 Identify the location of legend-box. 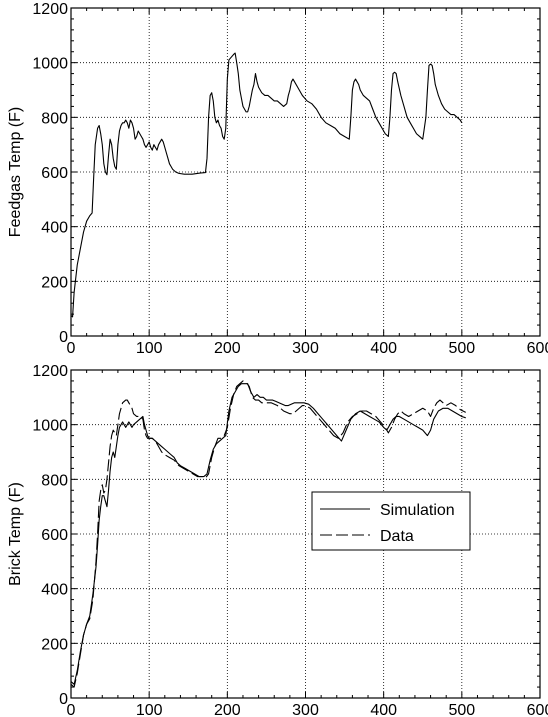
(391, 521).